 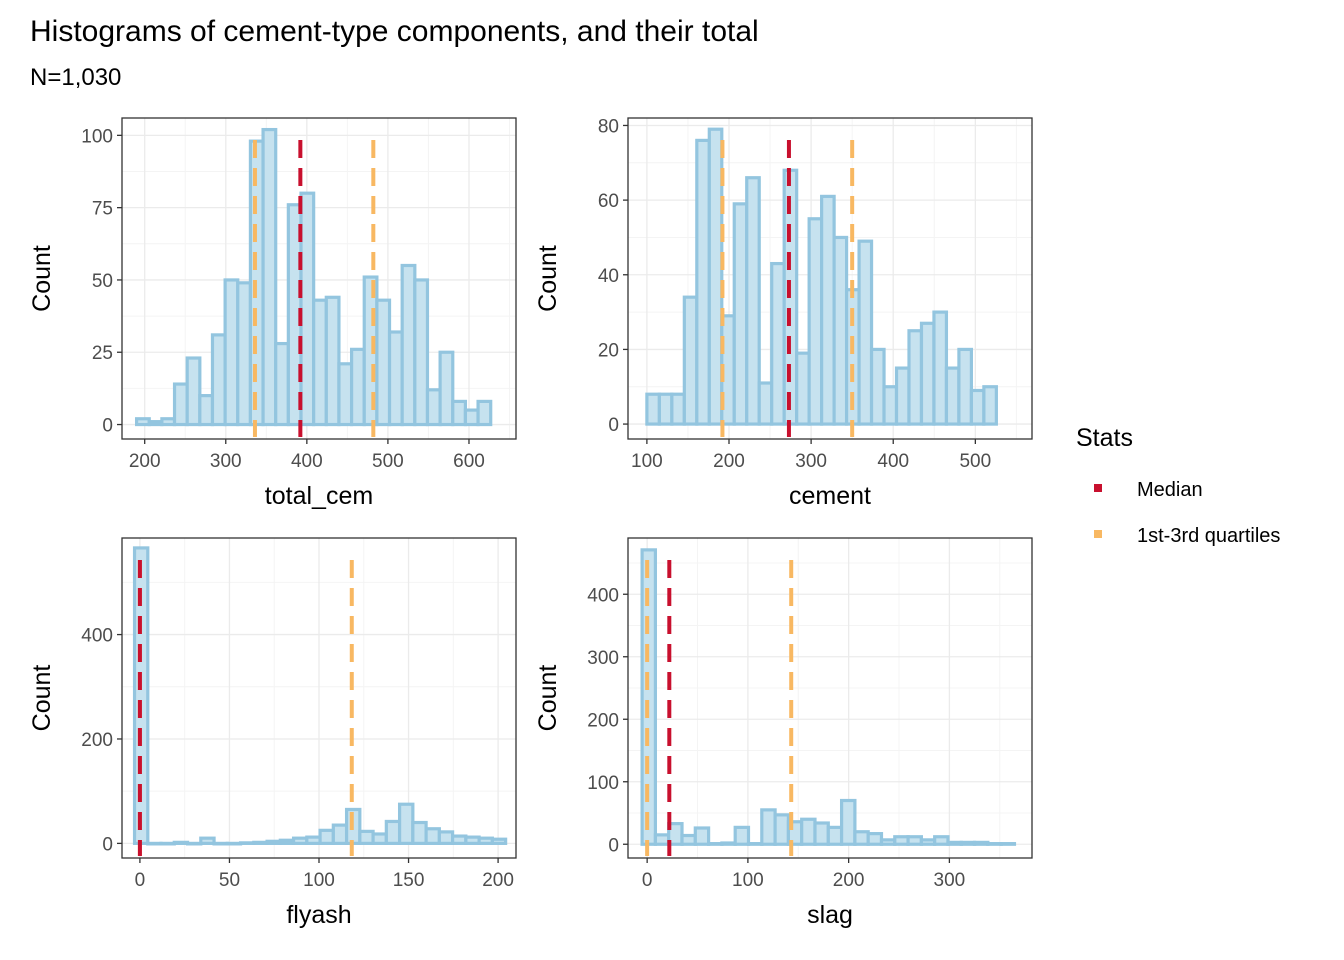 What do you see at coordinates (647, 880) in the screenshot?
I see `x-tick-label: 0` at bounding box center [647, 880].